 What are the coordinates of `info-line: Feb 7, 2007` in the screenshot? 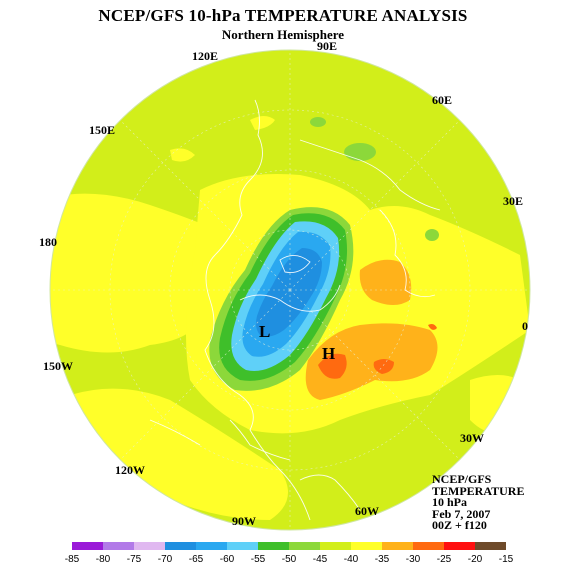 It's located at (461, 513).